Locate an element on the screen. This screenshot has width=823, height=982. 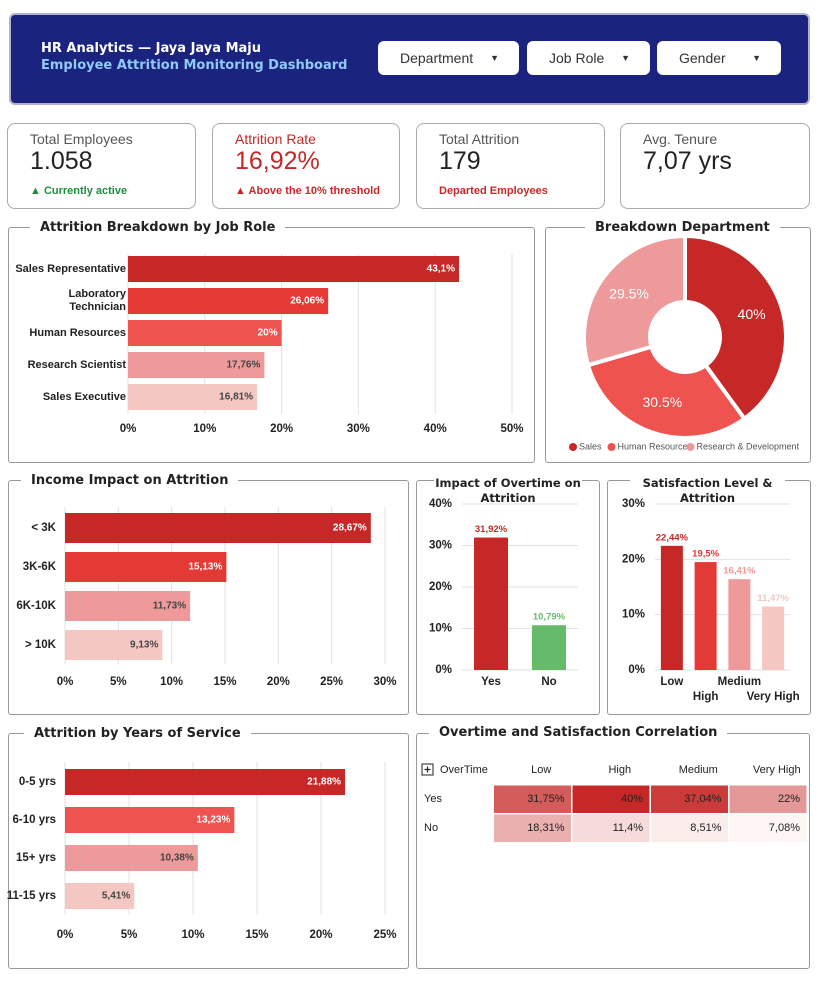
cell-label: 40% is located at coordinates (632, 799).